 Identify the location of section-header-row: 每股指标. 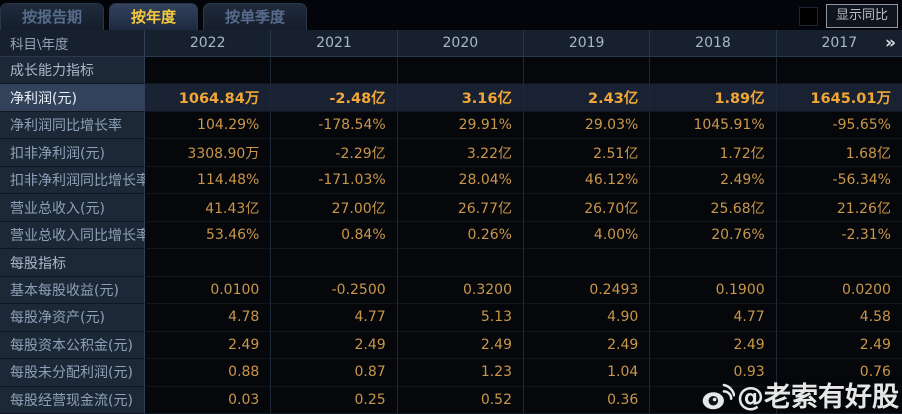
(451, 263).